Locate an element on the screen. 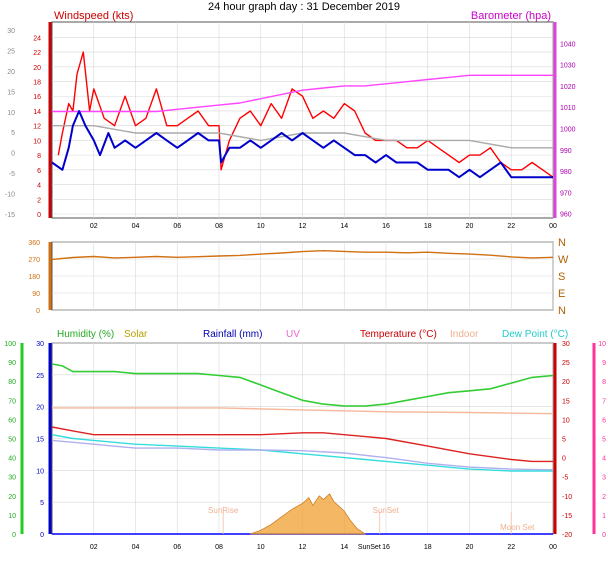 This screenshot has height=566, width=608. baro-tick-0: 960 is located at coordinates (566, 215).